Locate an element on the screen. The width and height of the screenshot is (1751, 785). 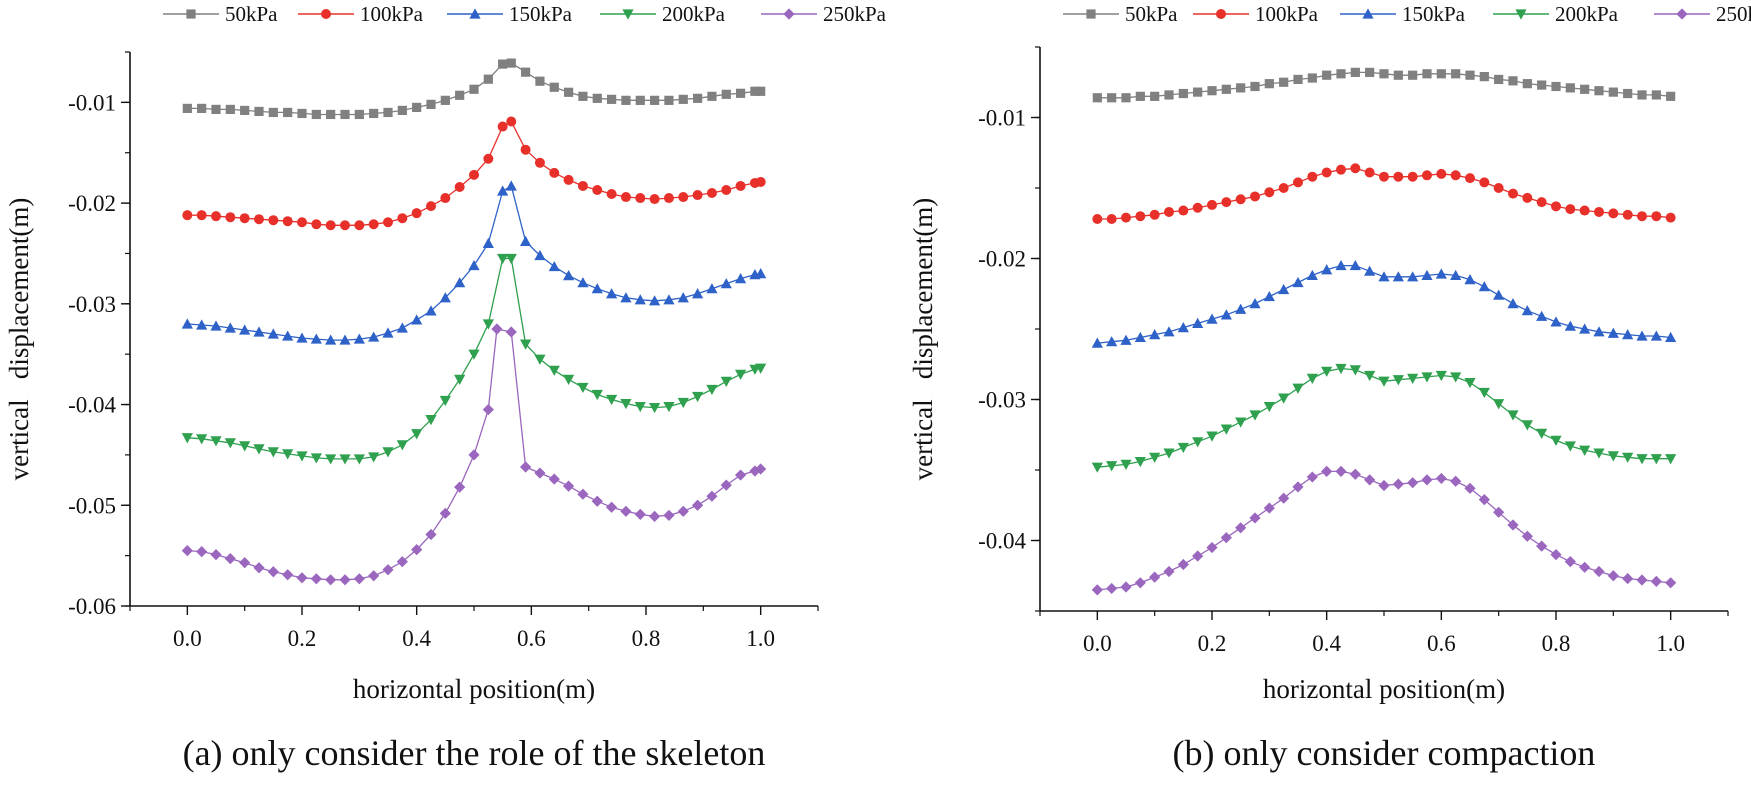
y-tick-label: -0.03 is located at coordinates (1002, 400).